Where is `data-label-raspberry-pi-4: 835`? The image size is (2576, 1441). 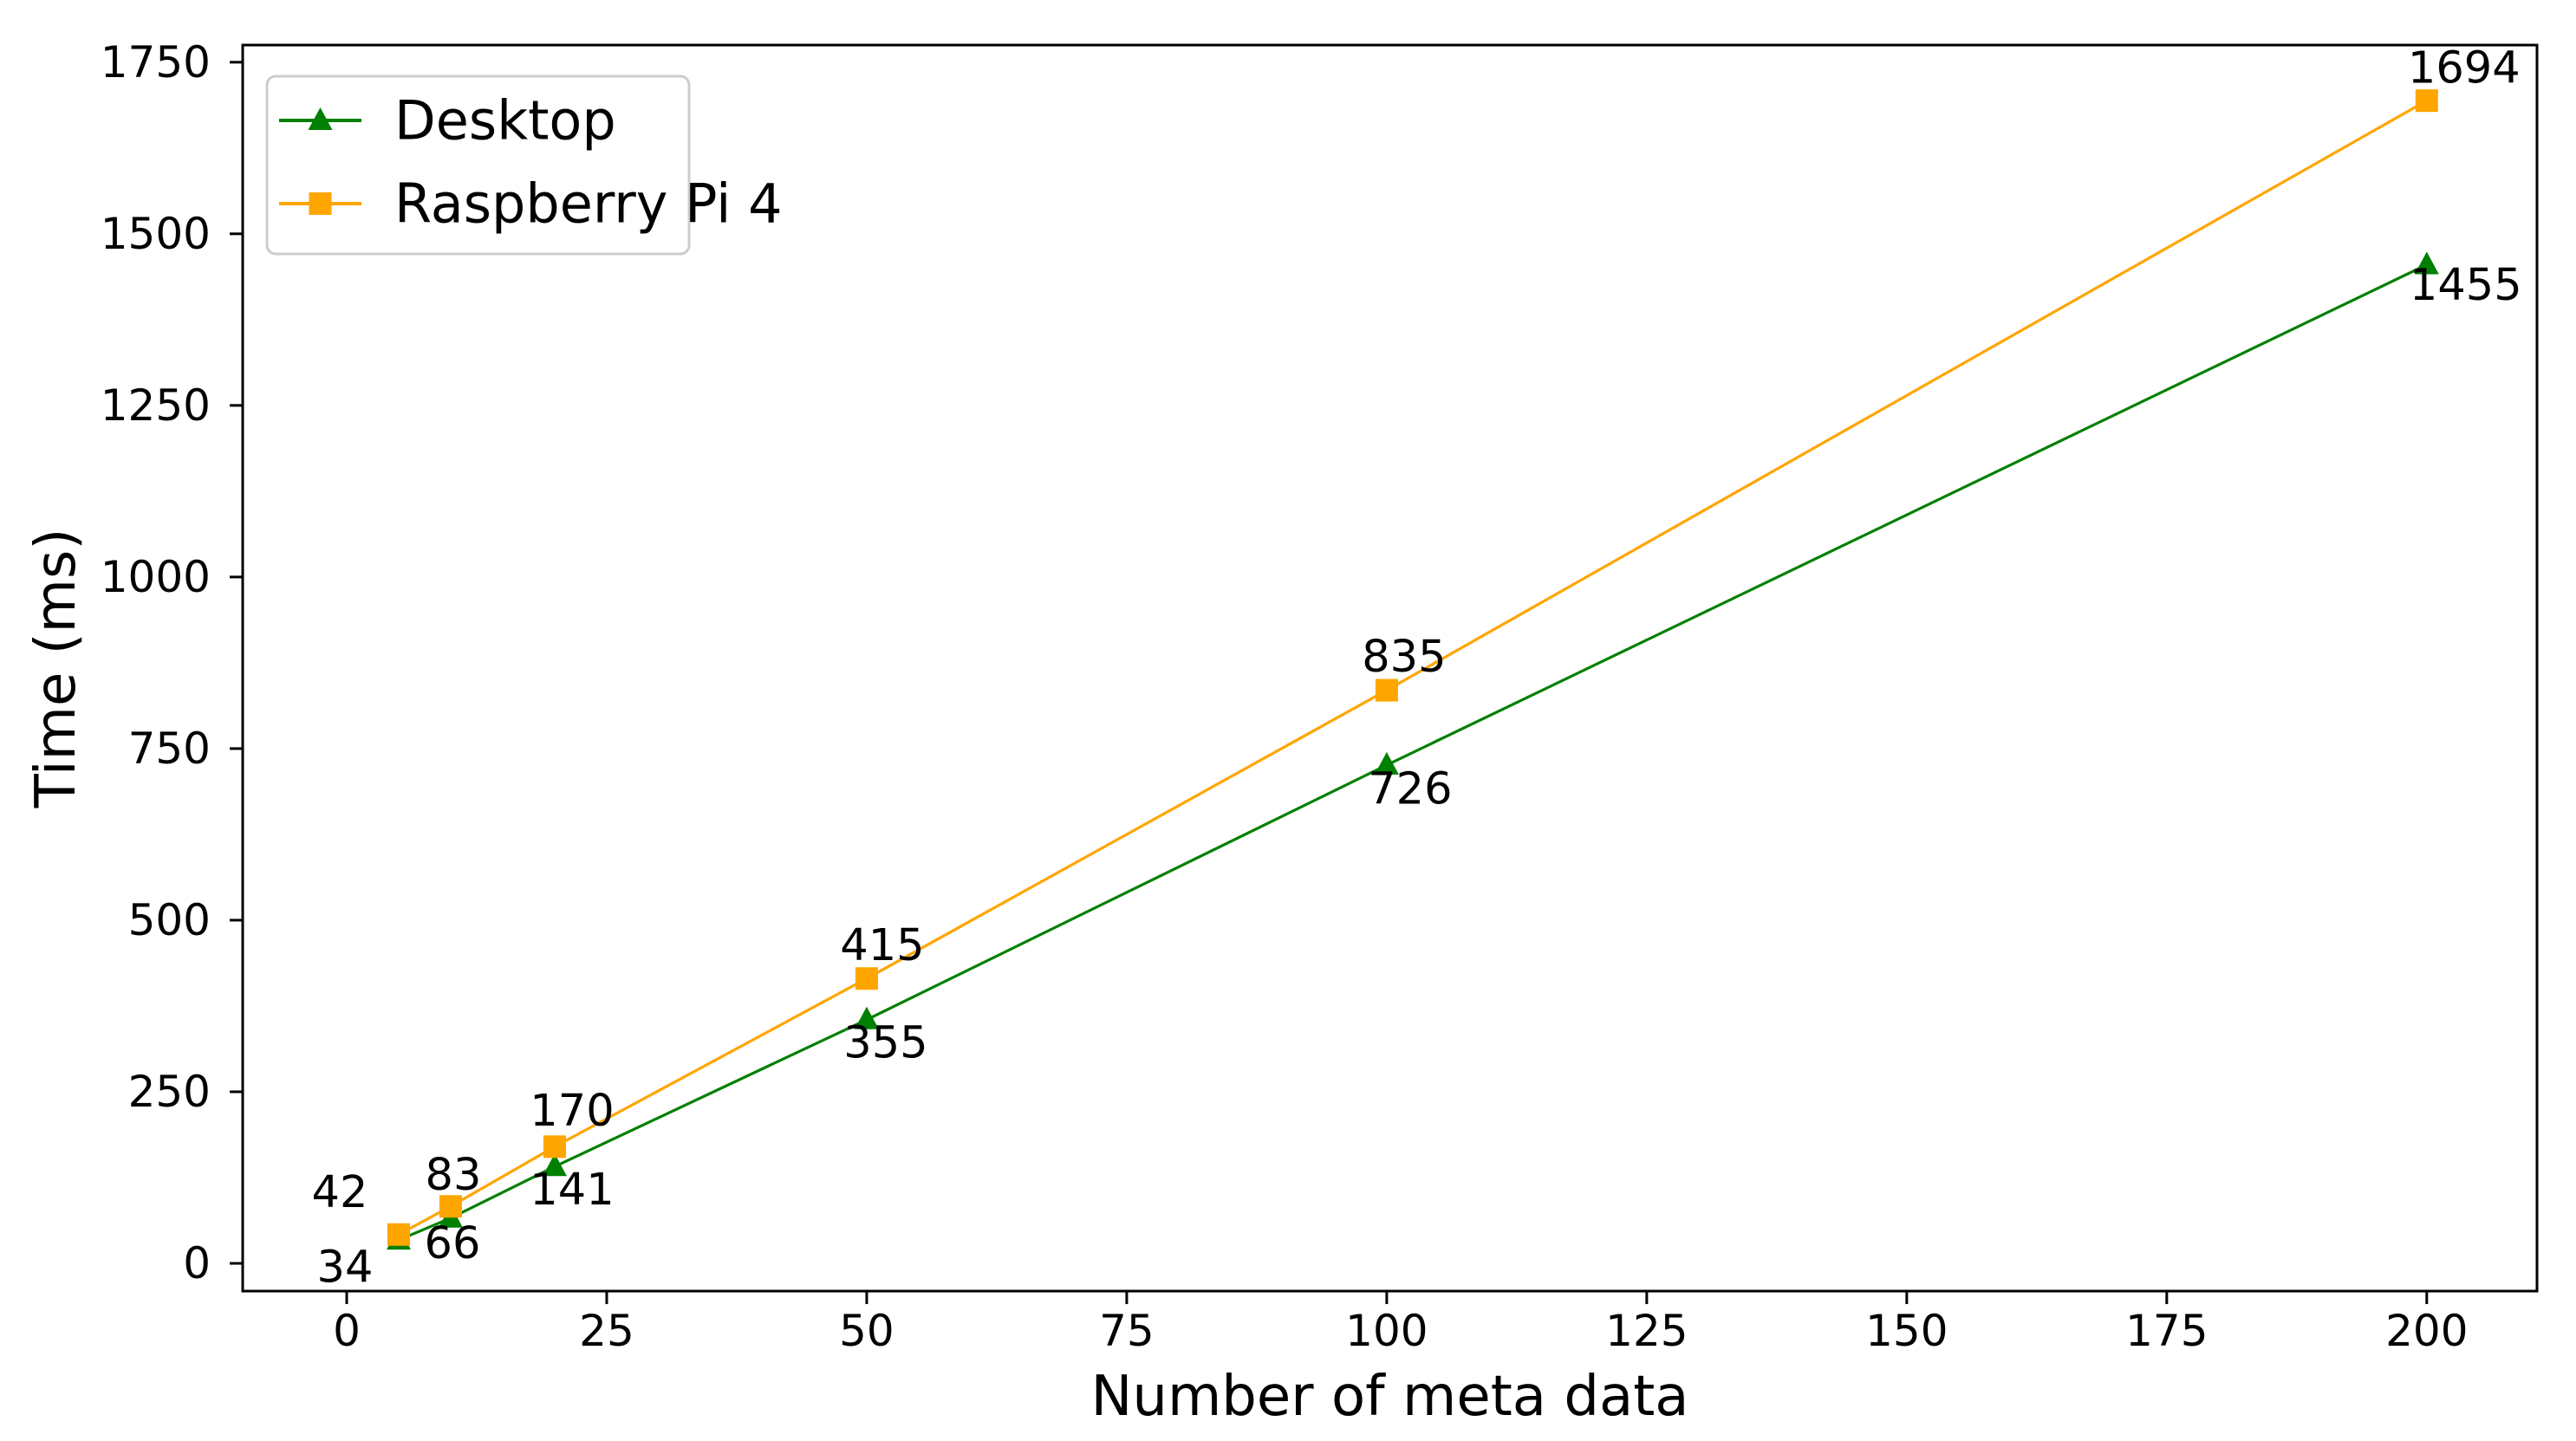 data-label-raspberry-pi-4: 835 is located at coordinates (1404, 657).